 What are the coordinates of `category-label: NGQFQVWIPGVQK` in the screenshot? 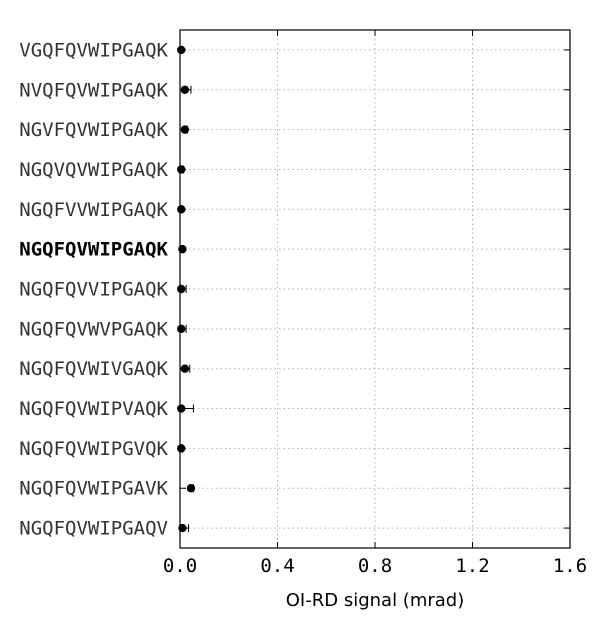 It's located at (93, 449).